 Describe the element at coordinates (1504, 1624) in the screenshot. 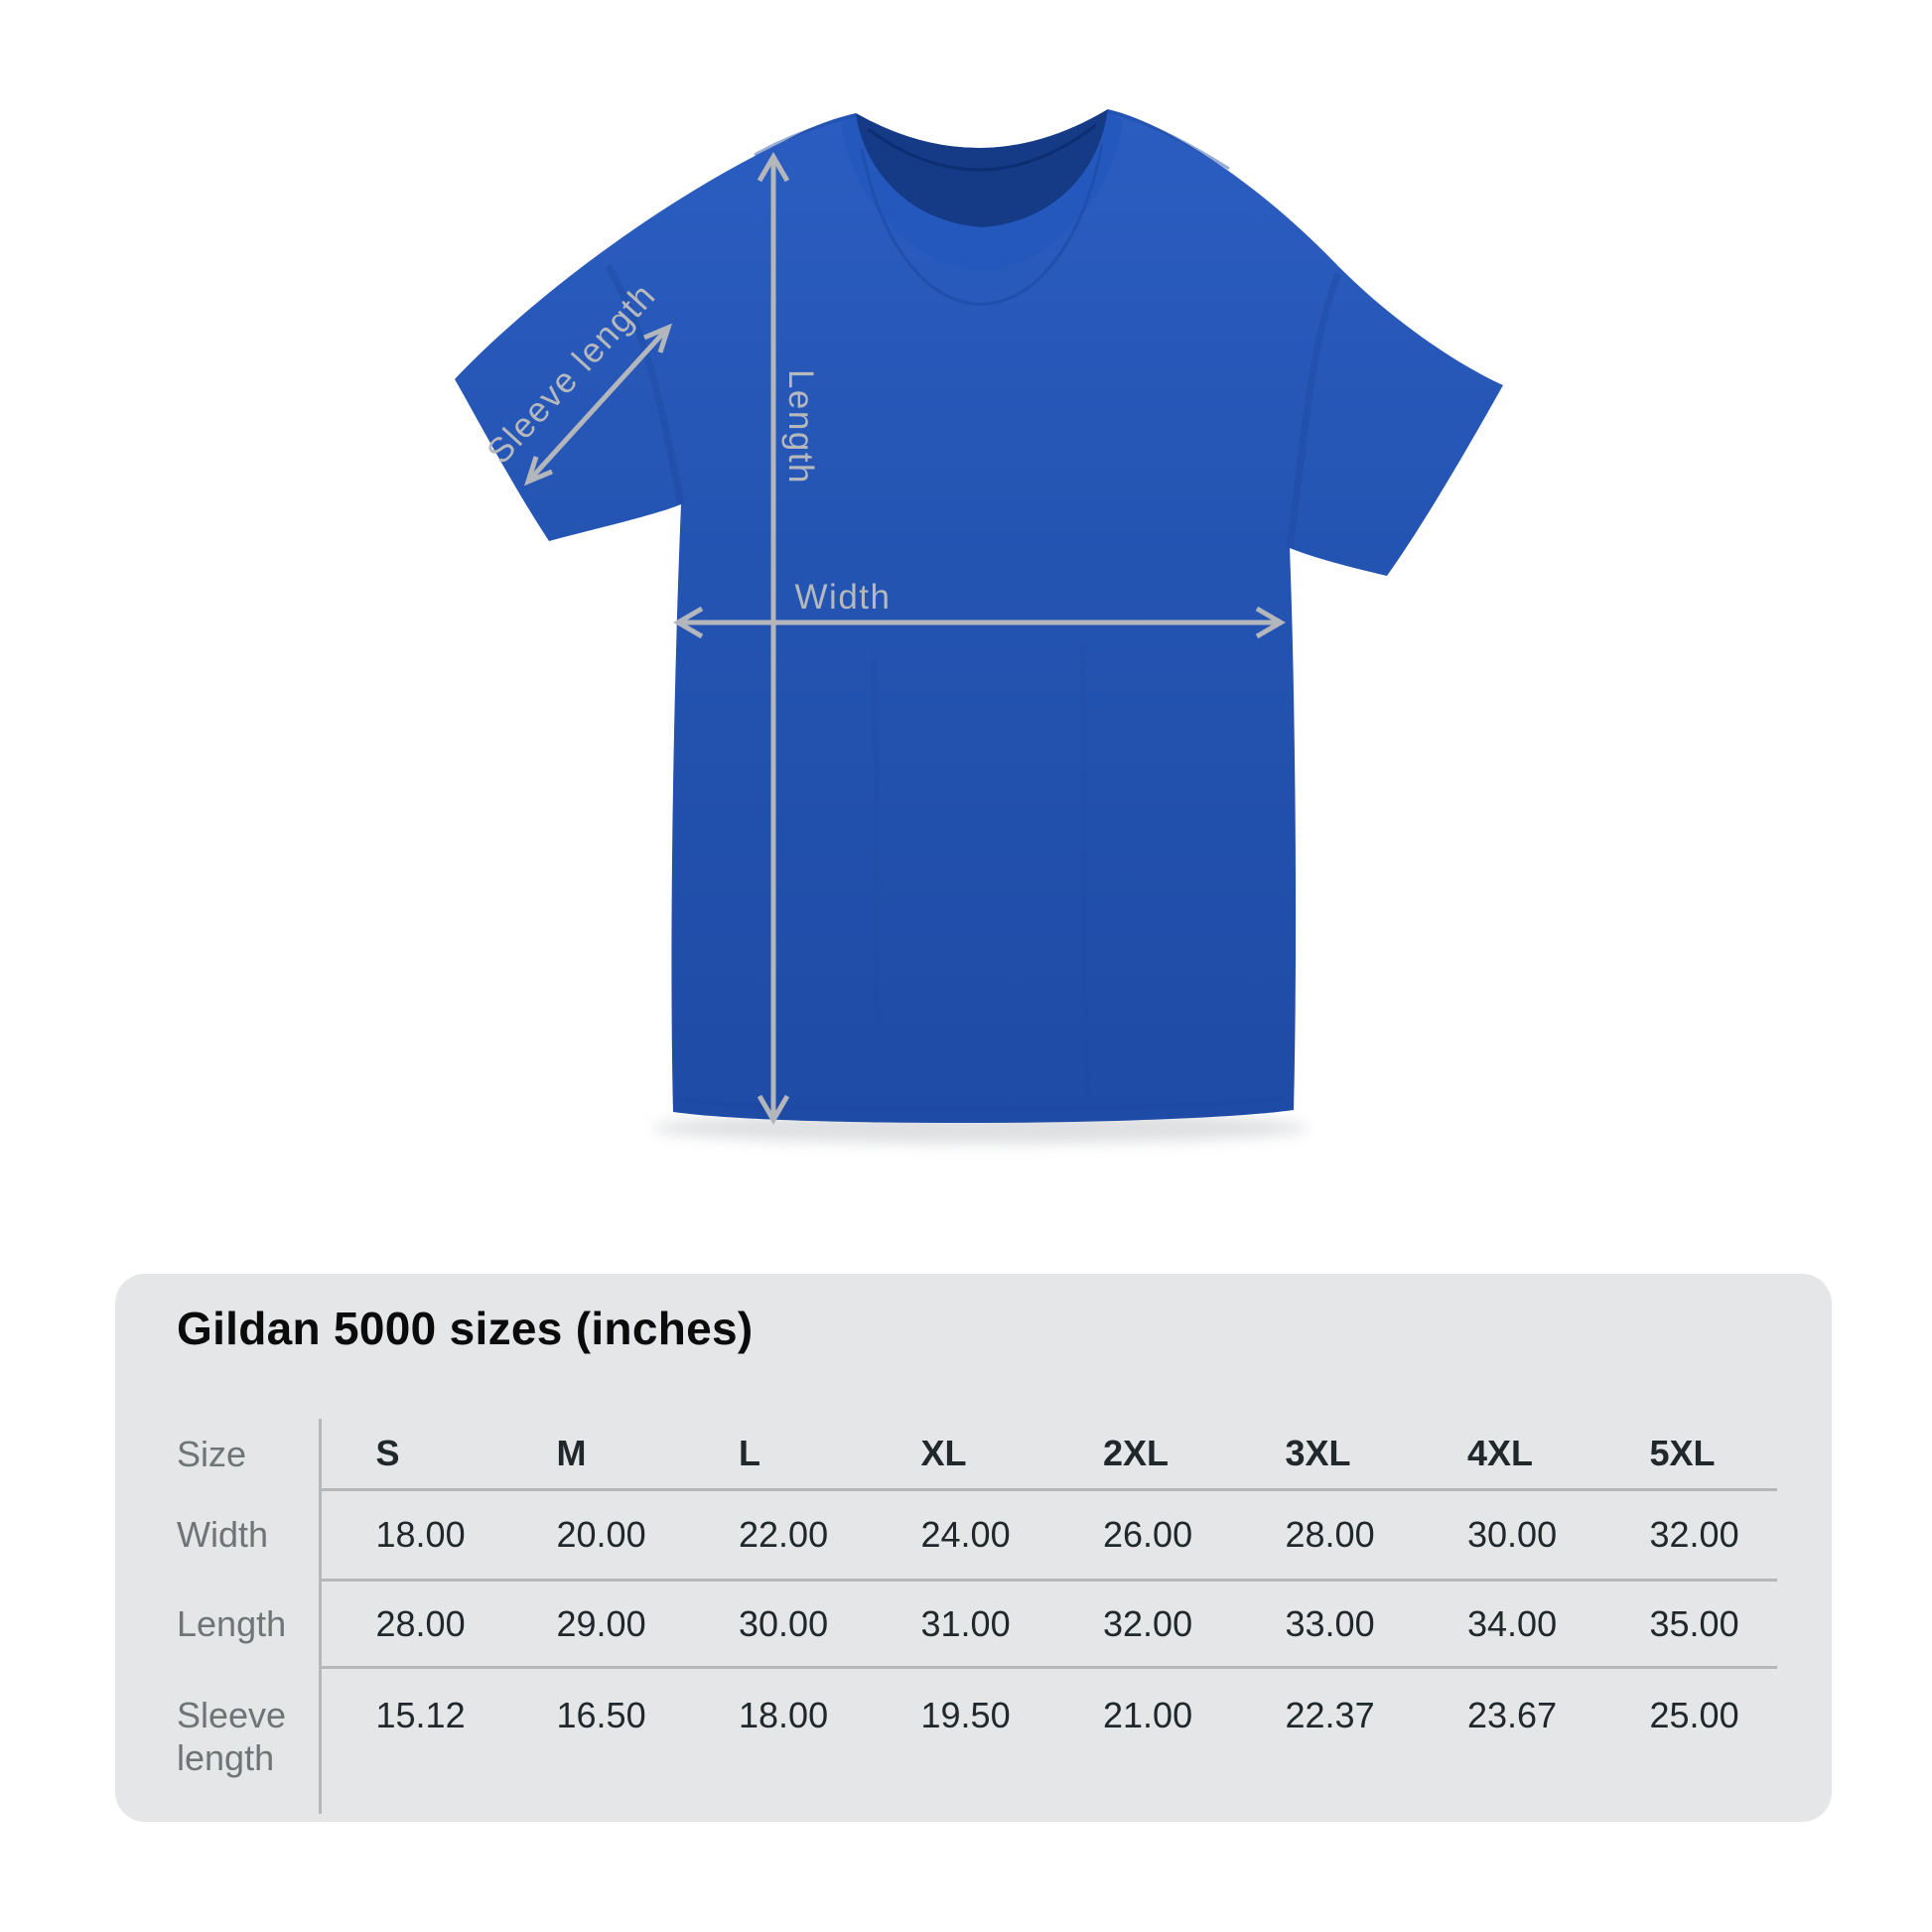

I see `table-cell: 34.00` at that location.